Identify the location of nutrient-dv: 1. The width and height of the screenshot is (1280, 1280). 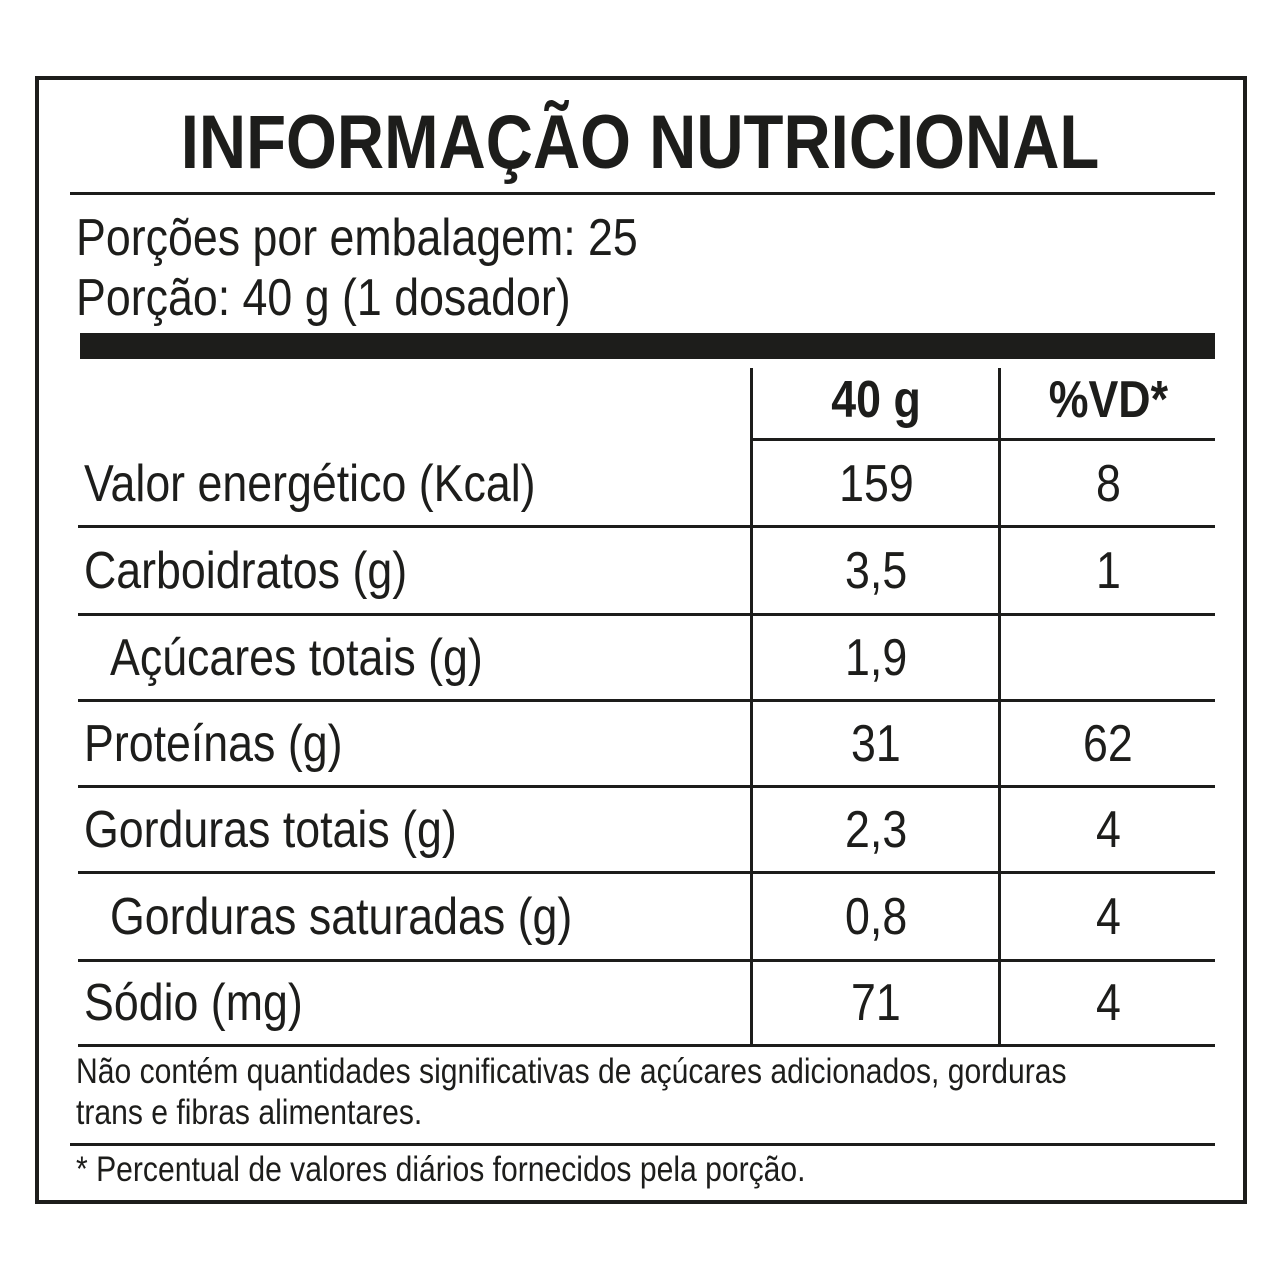
(1108, 571).